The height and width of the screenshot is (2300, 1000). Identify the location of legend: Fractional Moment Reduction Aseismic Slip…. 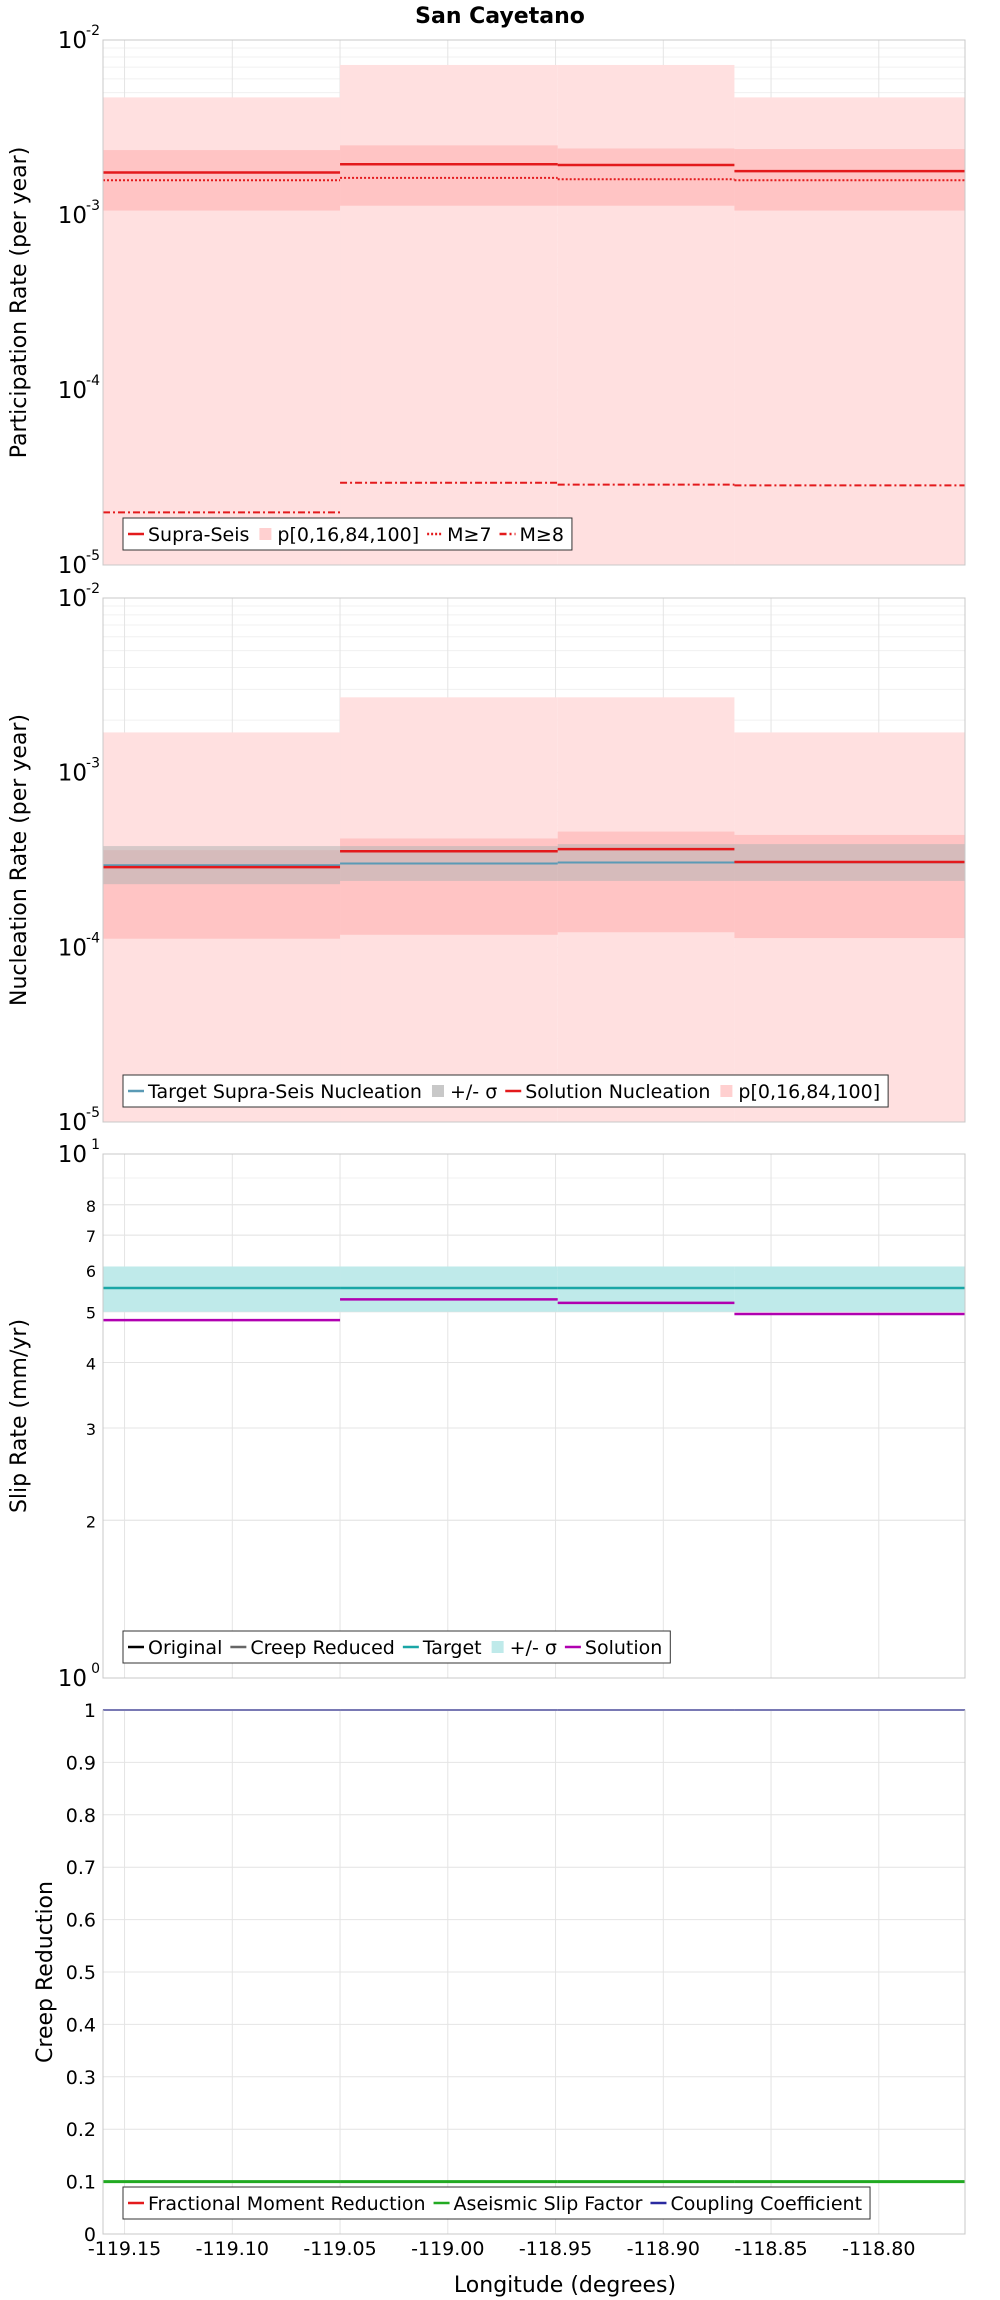
(496, 2203).